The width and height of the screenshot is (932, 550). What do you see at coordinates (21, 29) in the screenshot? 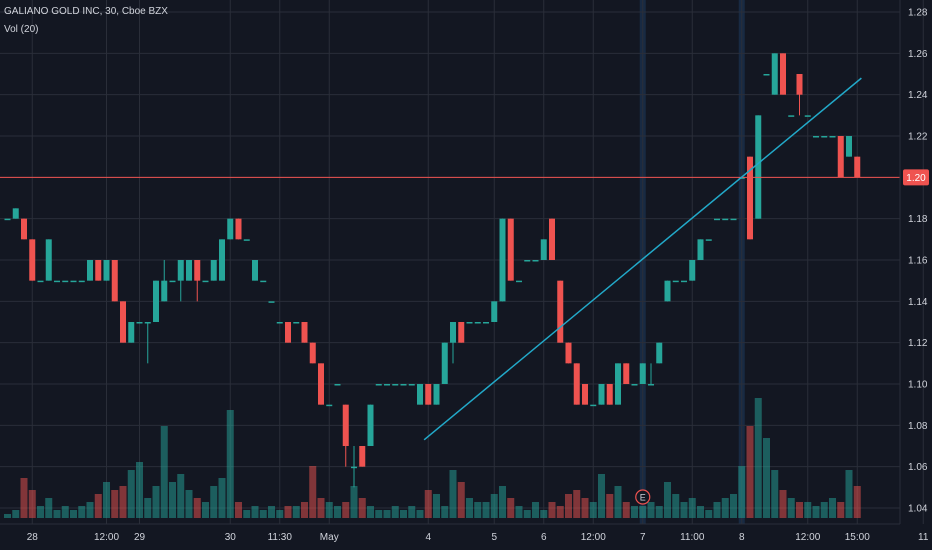
I see `volume-legend: Vol (20)` at bounding box center [21, 29].